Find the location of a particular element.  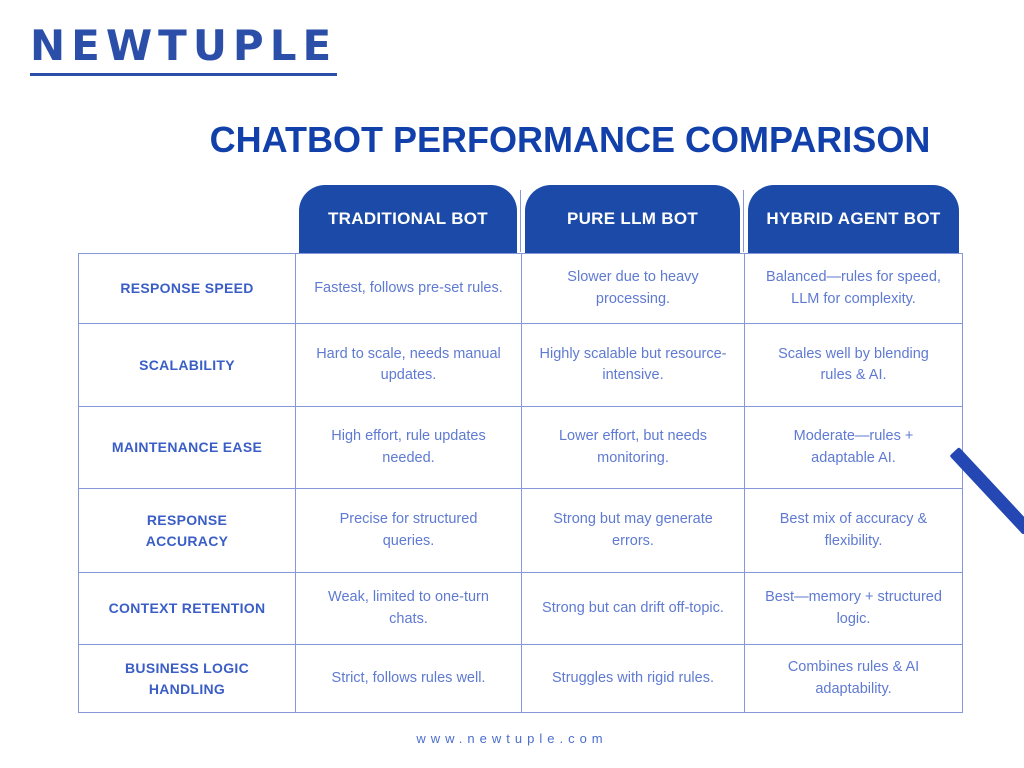

row-label: MAINTENANCE EASE is located at coordinates (187, 447).